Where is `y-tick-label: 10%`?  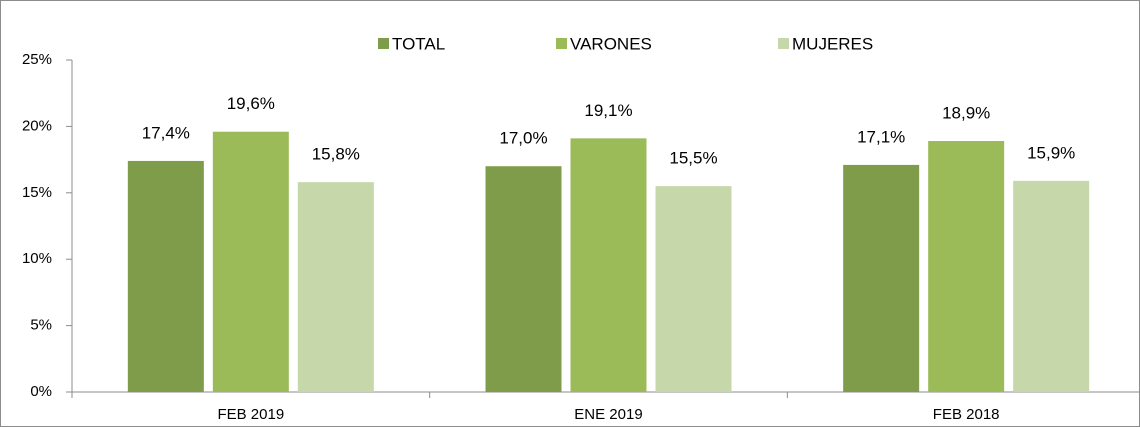
y-tick-label: 10% is located at coordinates (37, 258).